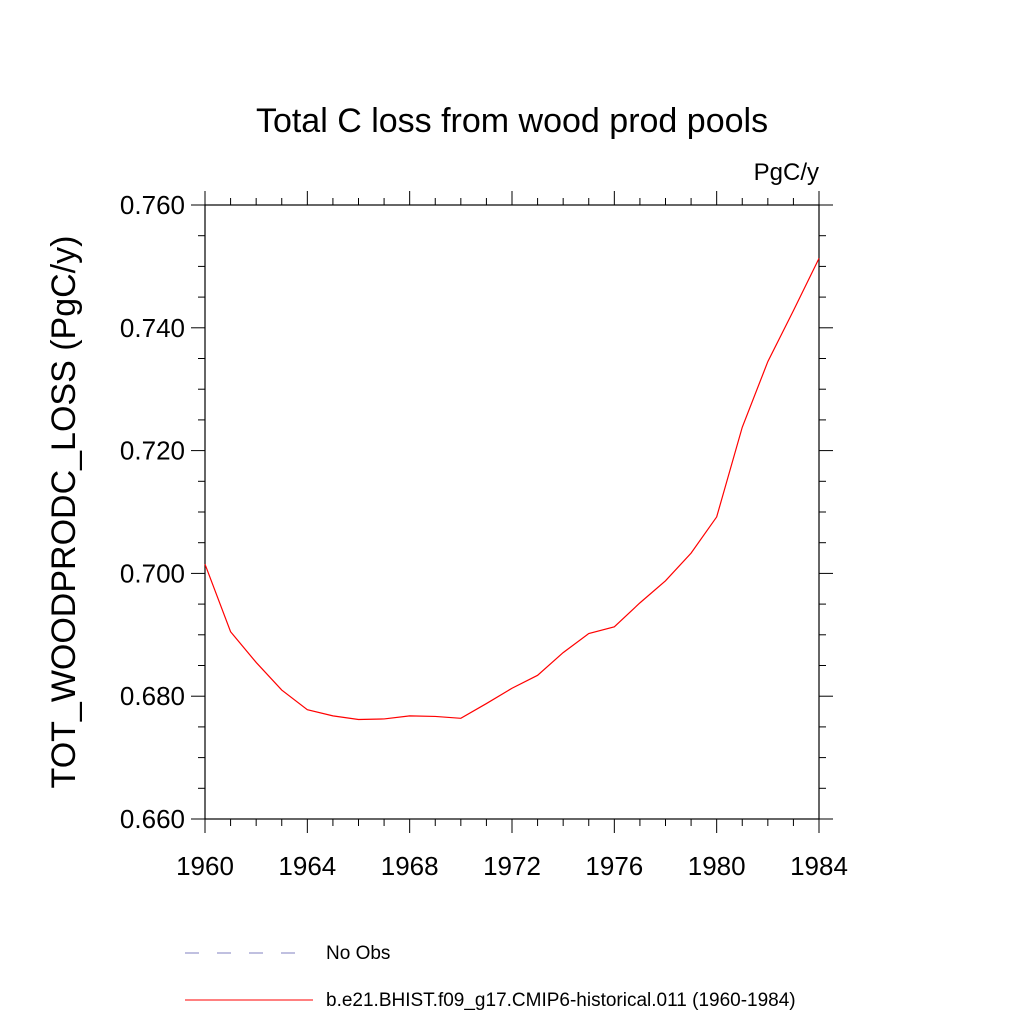 The image size is (1024, 1029). Describe the element at coordinates (152, 205) in the screenshot. I see `y-tick-label: 0.760` at that location.